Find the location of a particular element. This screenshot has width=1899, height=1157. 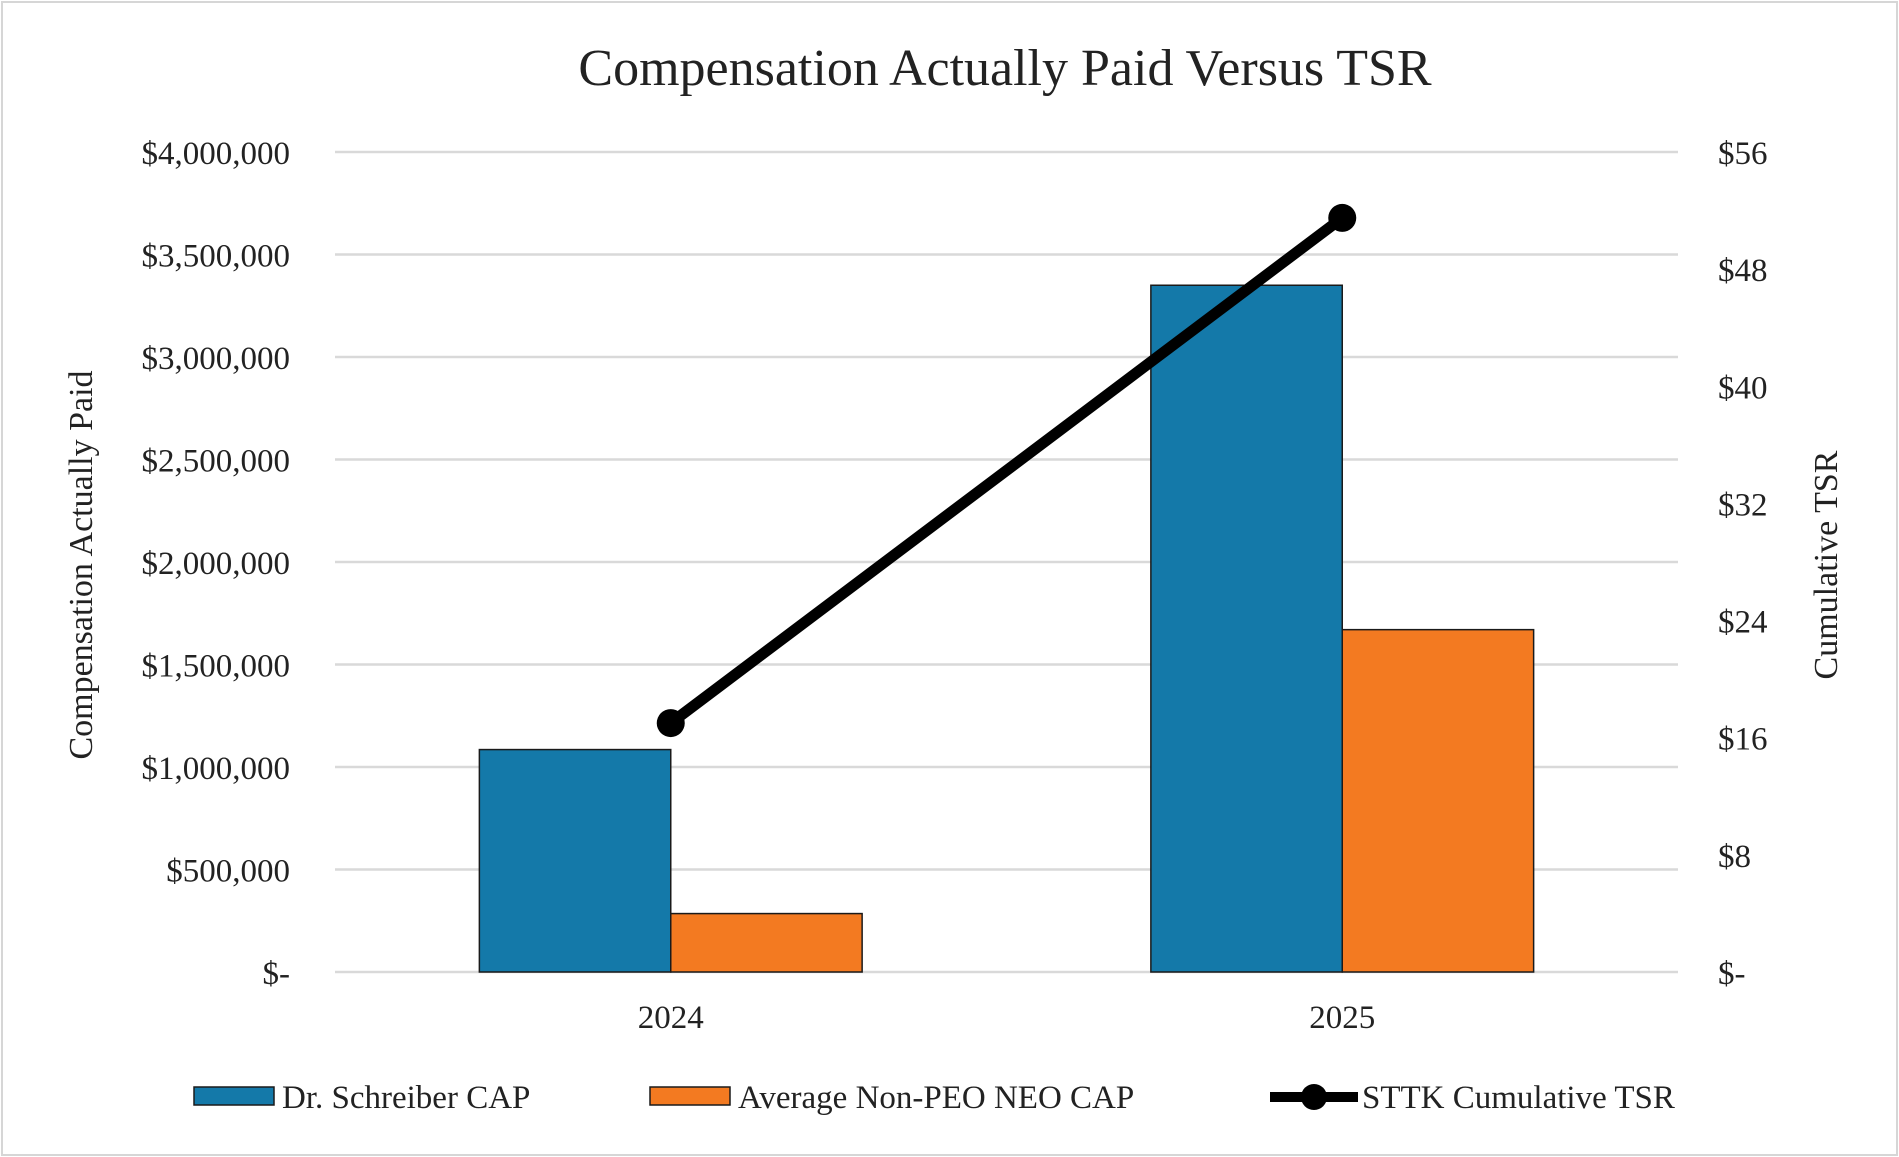

y-tick-label: $1,500,000 is located at coordinates (216, 667).